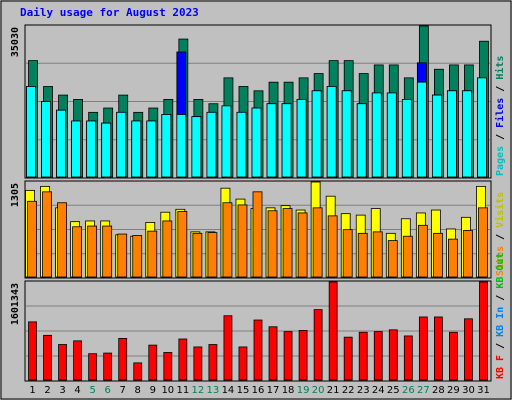 Image resolution: width=512 pixels, height=400 pixels. Describe the element at coordinates (167, 390) in the screenshot. I see `day-label-10: 10` at that location.